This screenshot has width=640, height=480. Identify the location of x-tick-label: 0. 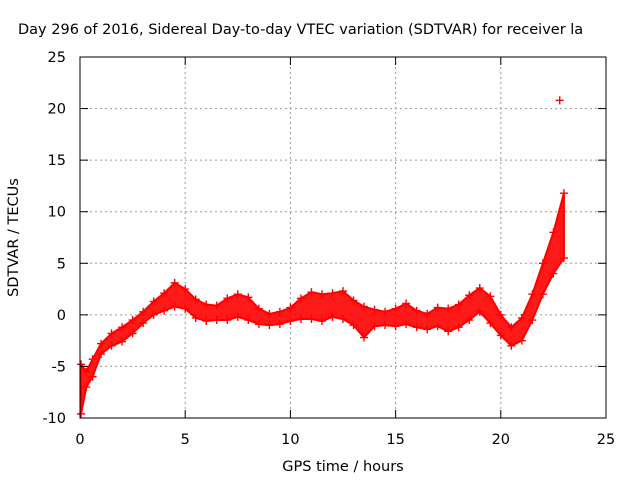
(79, 440).